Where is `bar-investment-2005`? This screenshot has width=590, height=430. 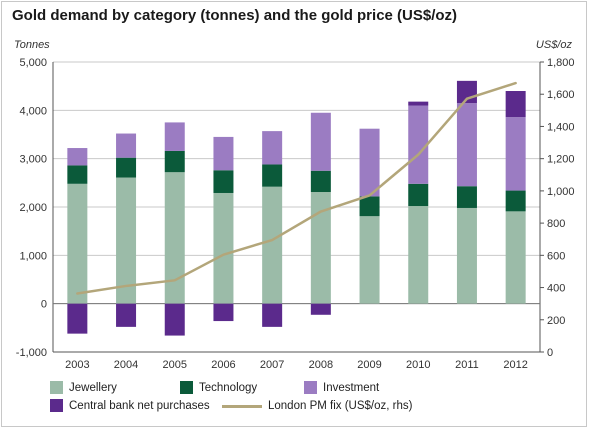 bar-investment-2005 is located at coordinates (174, 136).